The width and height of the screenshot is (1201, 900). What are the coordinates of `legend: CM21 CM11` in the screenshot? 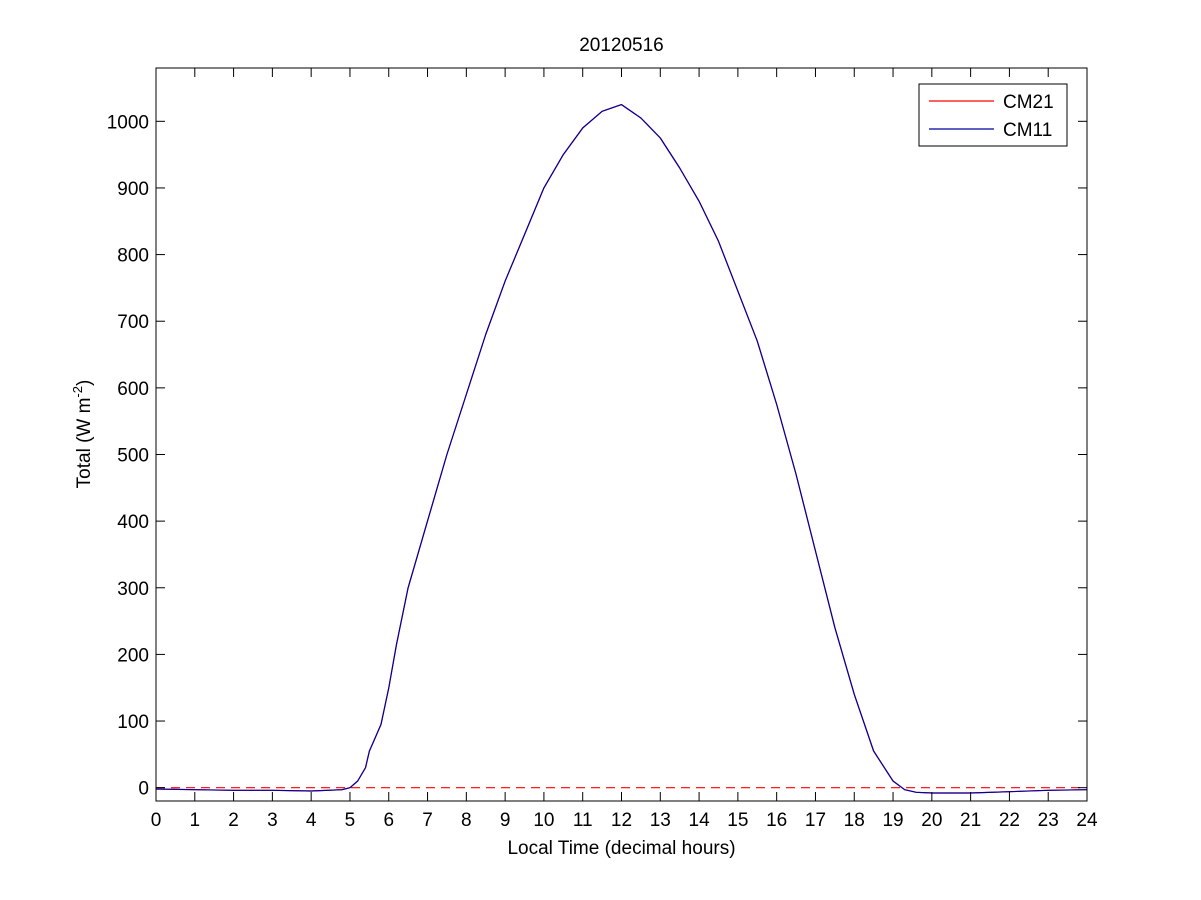 It's located at (993, 115).